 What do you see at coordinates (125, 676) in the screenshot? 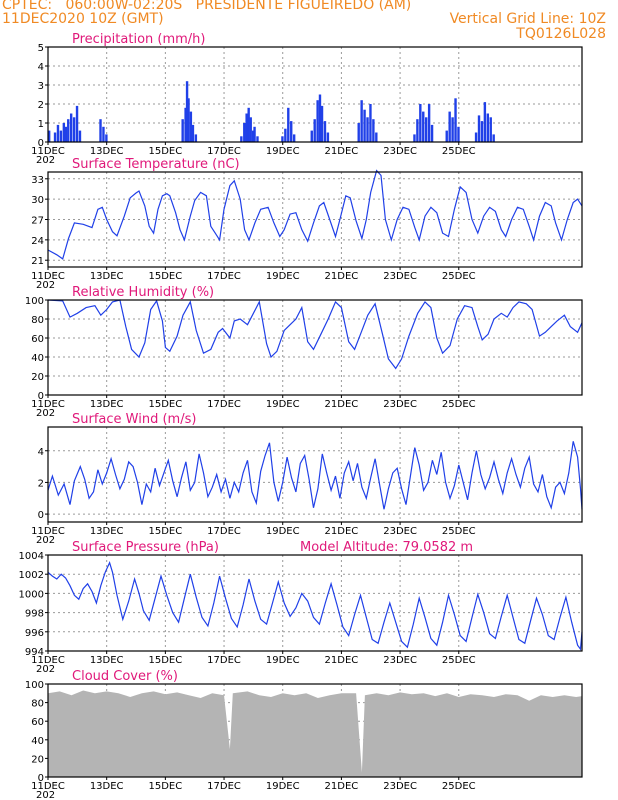
I see `panel-title: Cloud Cover (%)` at bounding box center [125, 676].